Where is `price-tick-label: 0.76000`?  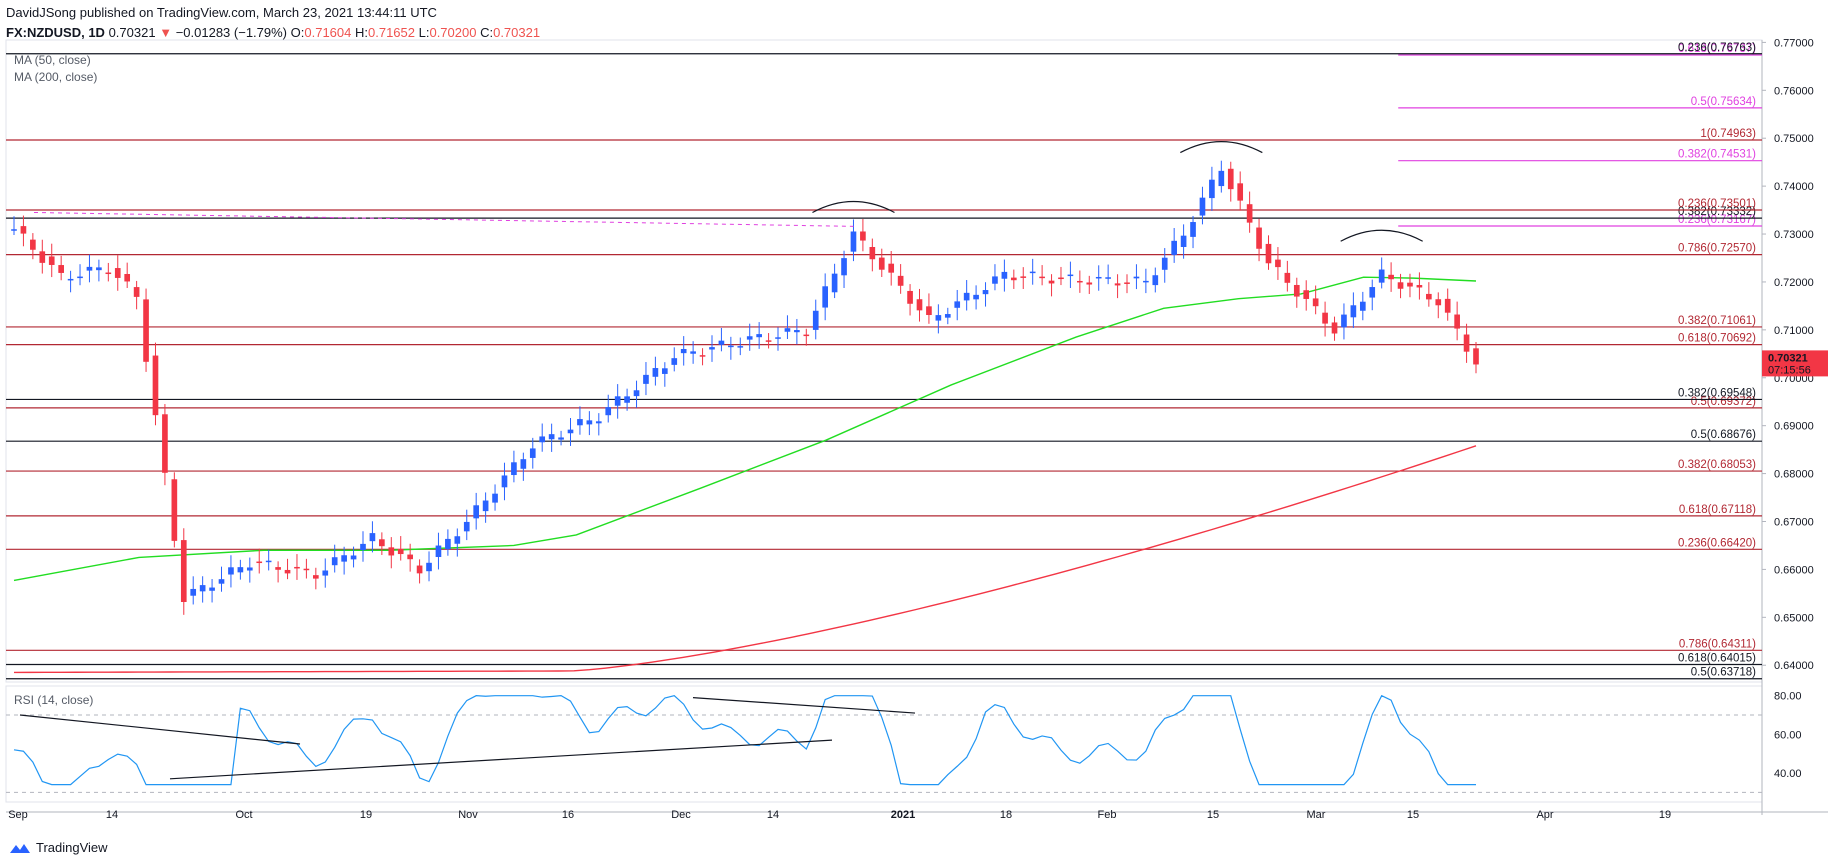 price-tick-label: 0.76000 is located at coordinates (1794, 91).